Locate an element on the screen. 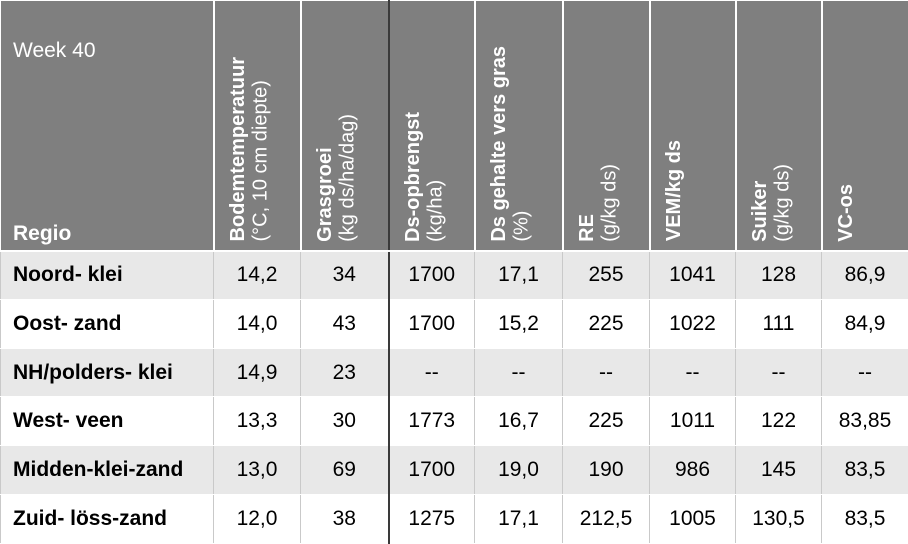 The width and height of the screenshot is (908, 544). column-header-vem: VEM/kg ds is located at coordinates (693, 126).